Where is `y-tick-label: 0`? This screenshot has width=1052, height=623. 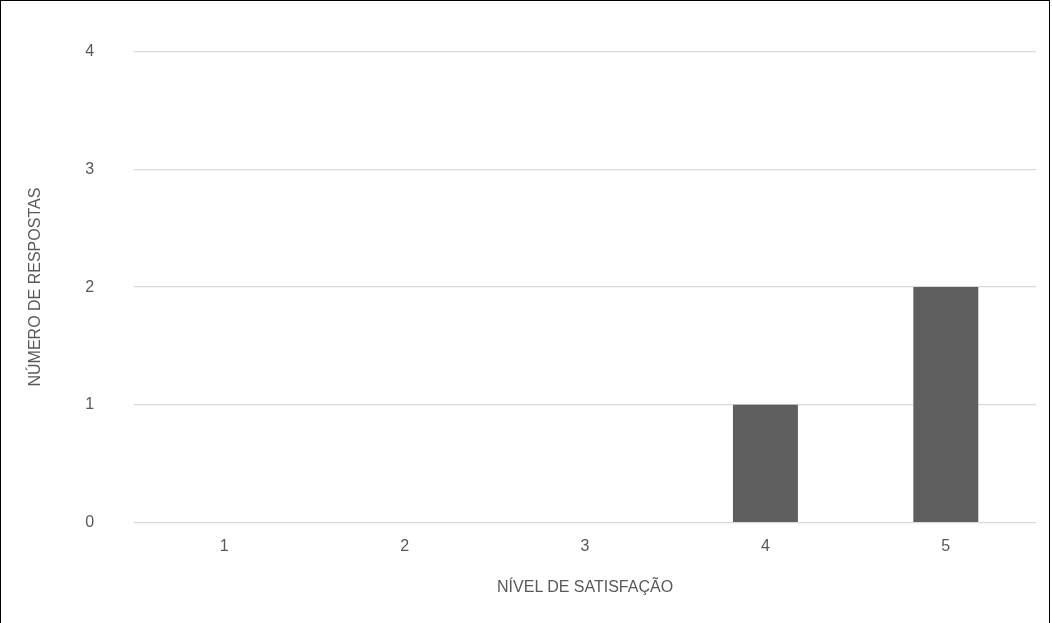
y-tick-label: 0 is located at coordinates (90, 522).